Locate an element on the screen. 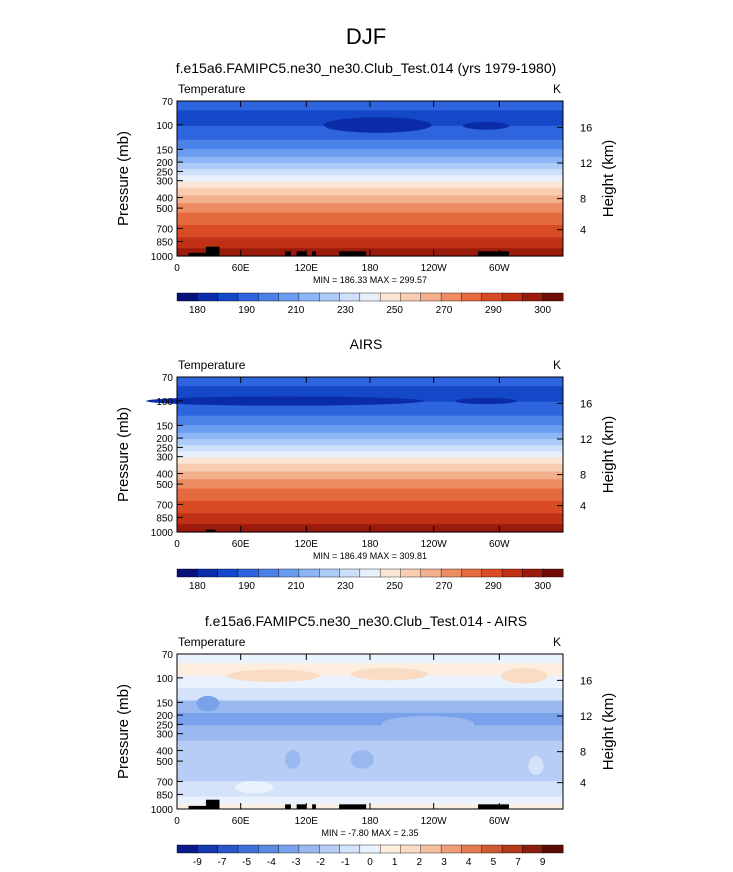  height-tick-label: 12 is located at coordinates (586, 440).